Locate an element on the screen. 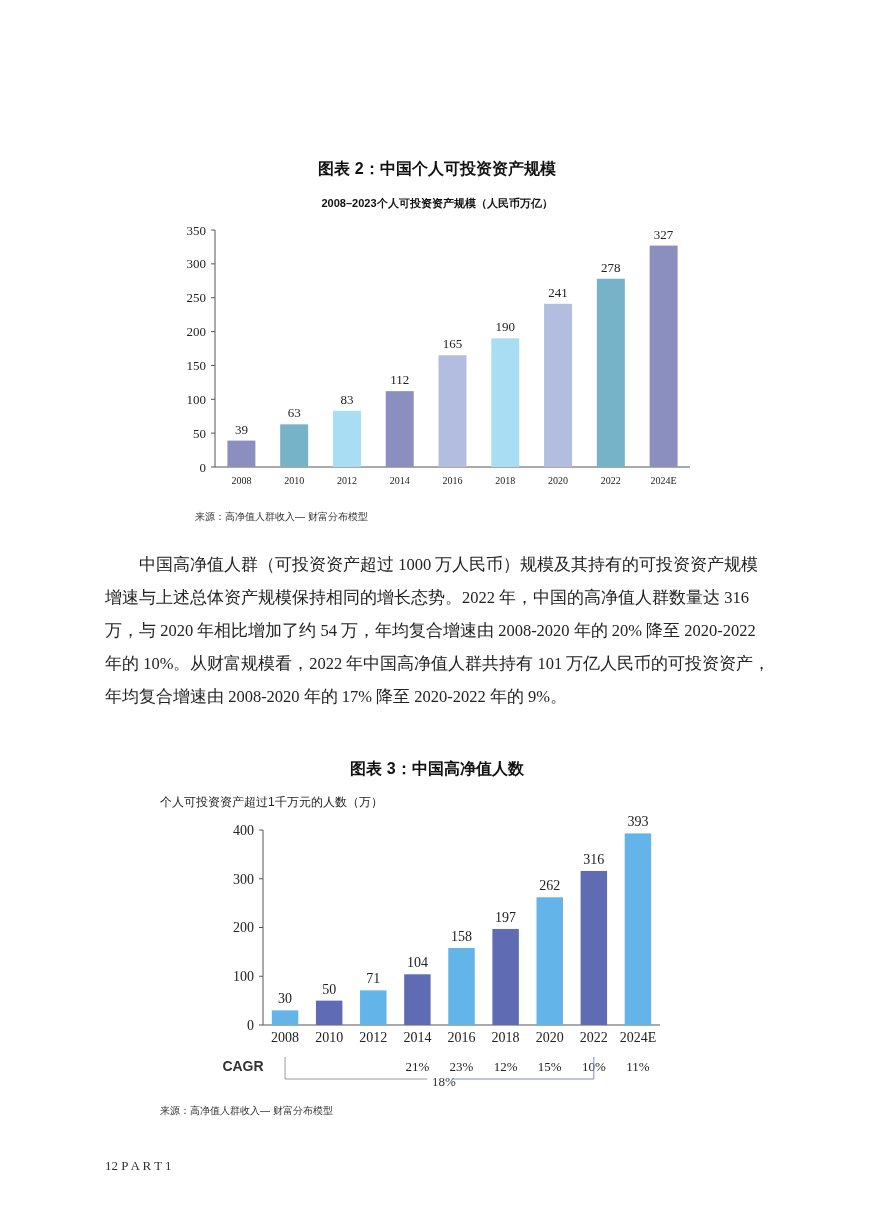 This screenshot has width=874, height=1228. data-label: 71 is located at coordinates (373, 979).